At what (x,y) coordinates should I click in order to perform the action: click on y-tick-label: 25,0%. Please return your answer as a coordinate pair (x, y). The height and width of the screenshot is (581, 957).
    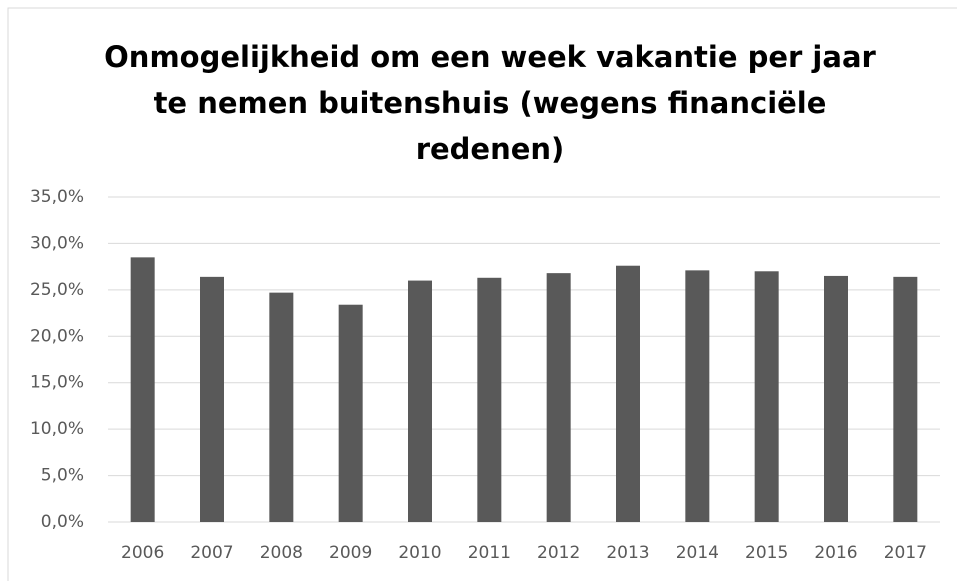
    Looking at the image, I should click on (57, 290).